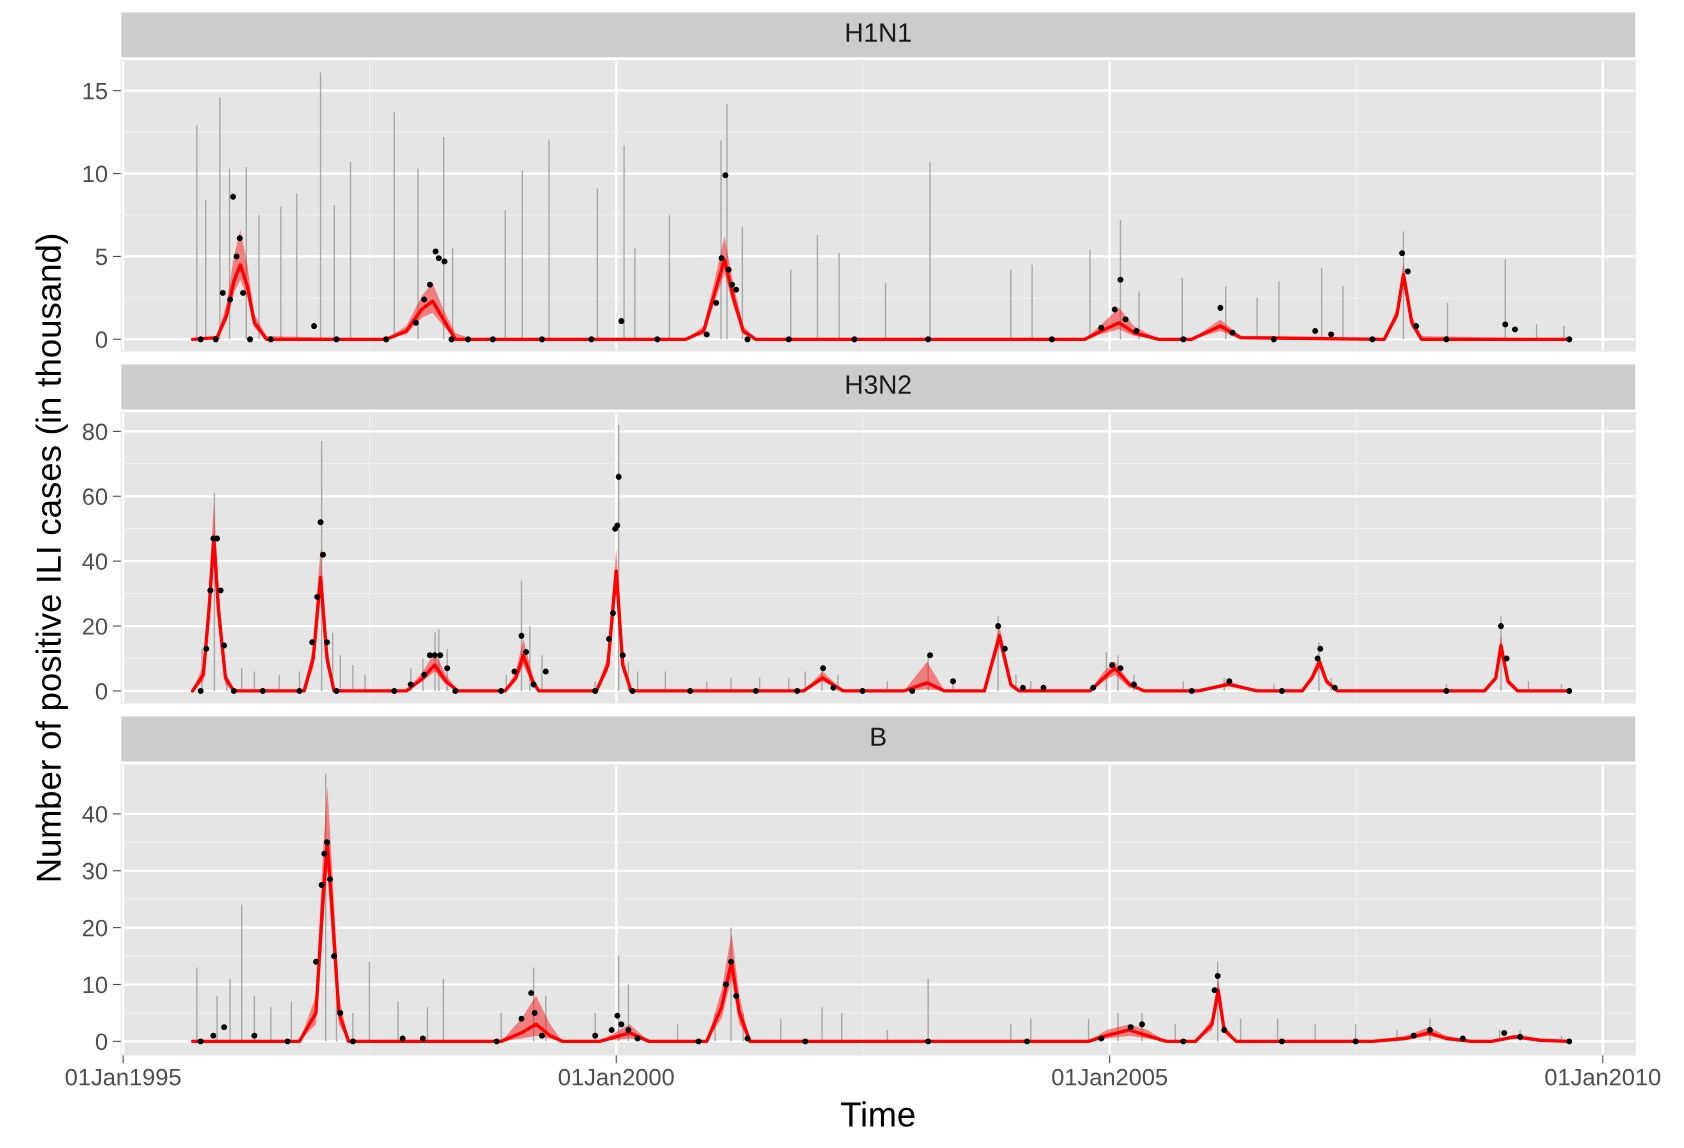  What do you see at coordinates (51, 557) in the screenshot?
I see `y-axis-title: Number of positive ILI cases (in thousand)` at bounding box center [51, 557].